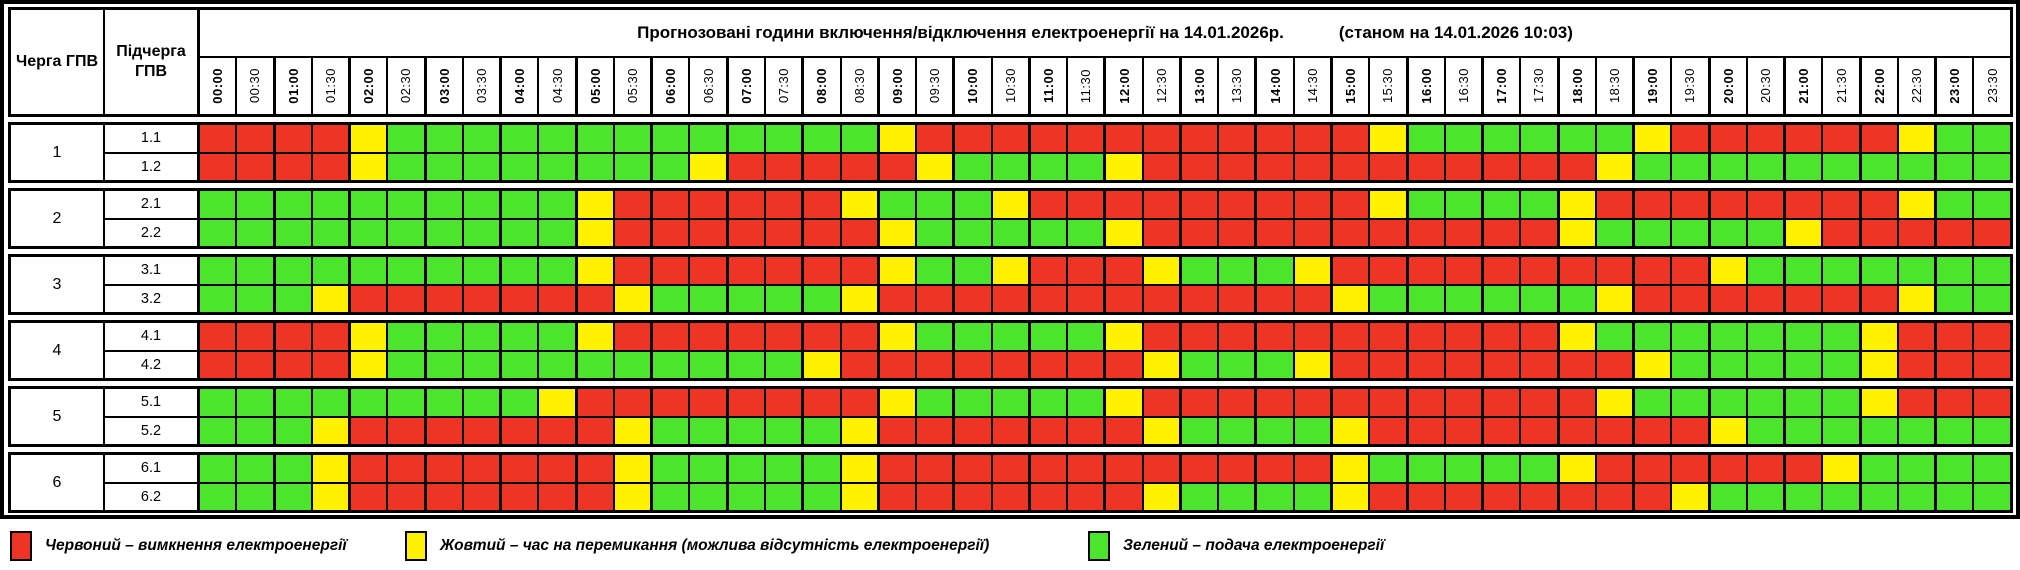 This screenshot has height=570, width=2020. What do you see at coordinates (1254, 545) in the screenshot?
I see `legend-label: Зелений – подача електроенергії` at bounding box center [1254, 545].